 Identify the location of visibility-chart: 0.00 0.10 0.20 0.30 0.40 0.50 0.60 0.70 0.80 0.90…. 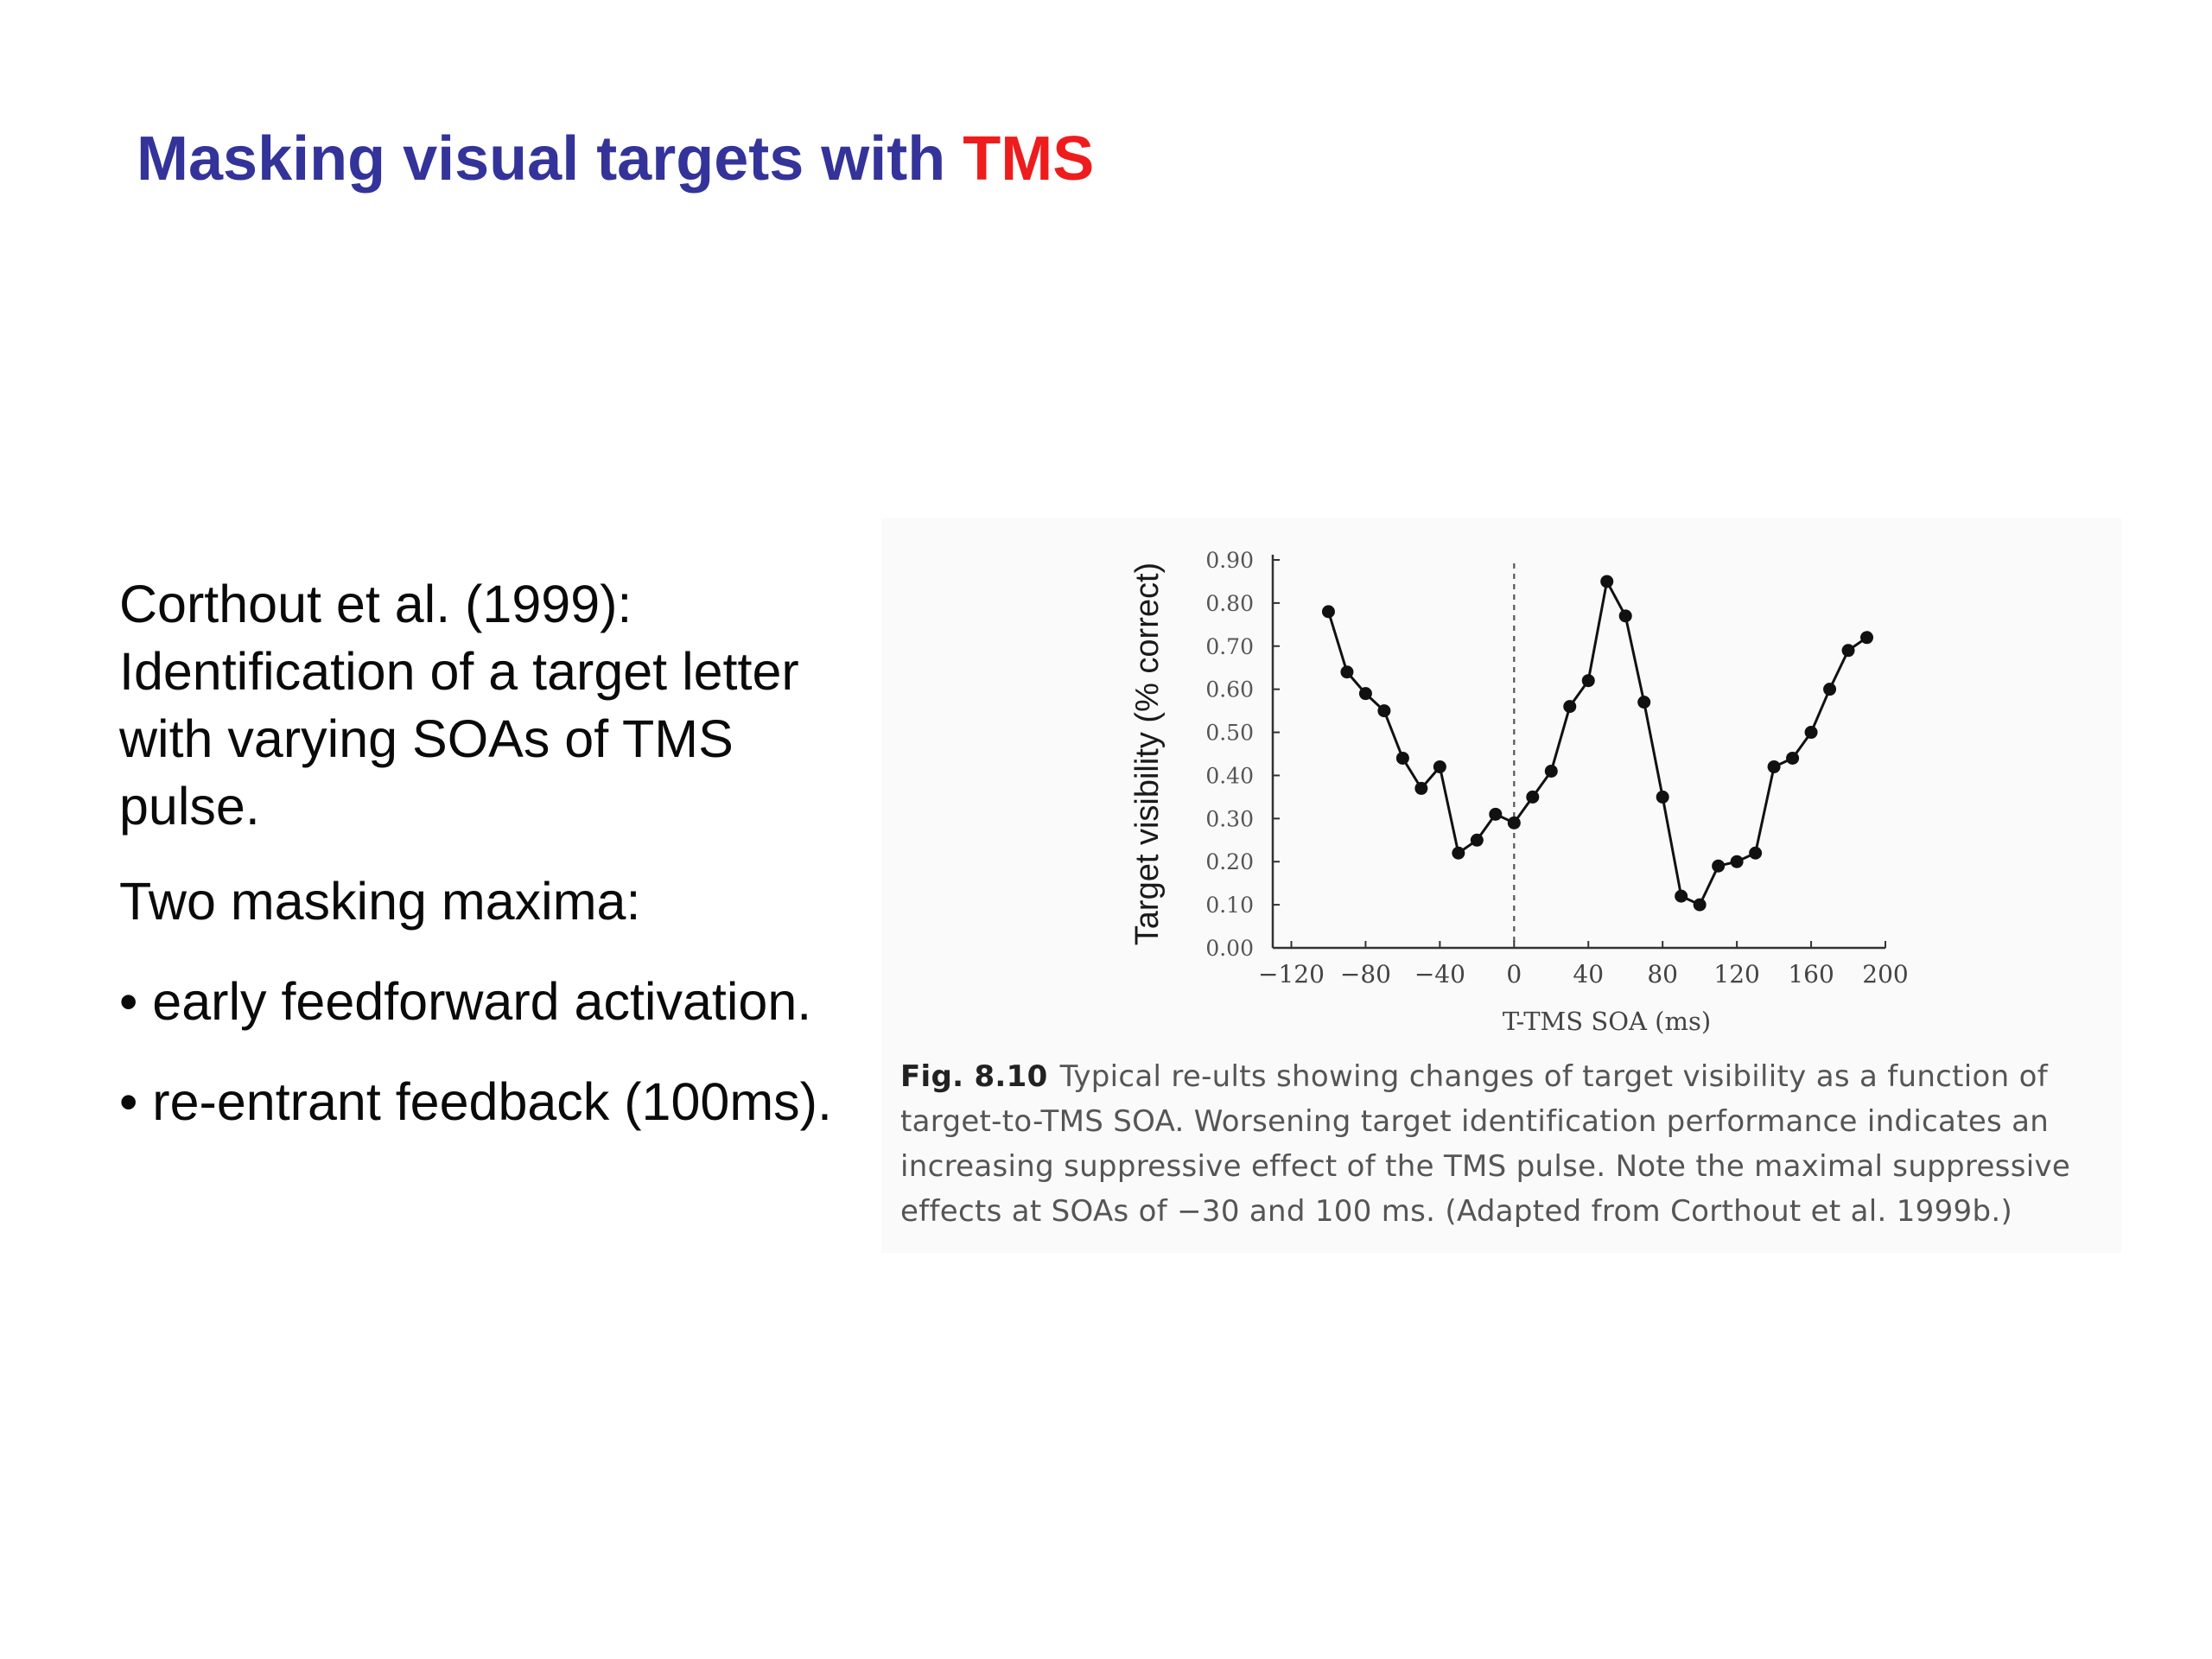
(1519, 792).